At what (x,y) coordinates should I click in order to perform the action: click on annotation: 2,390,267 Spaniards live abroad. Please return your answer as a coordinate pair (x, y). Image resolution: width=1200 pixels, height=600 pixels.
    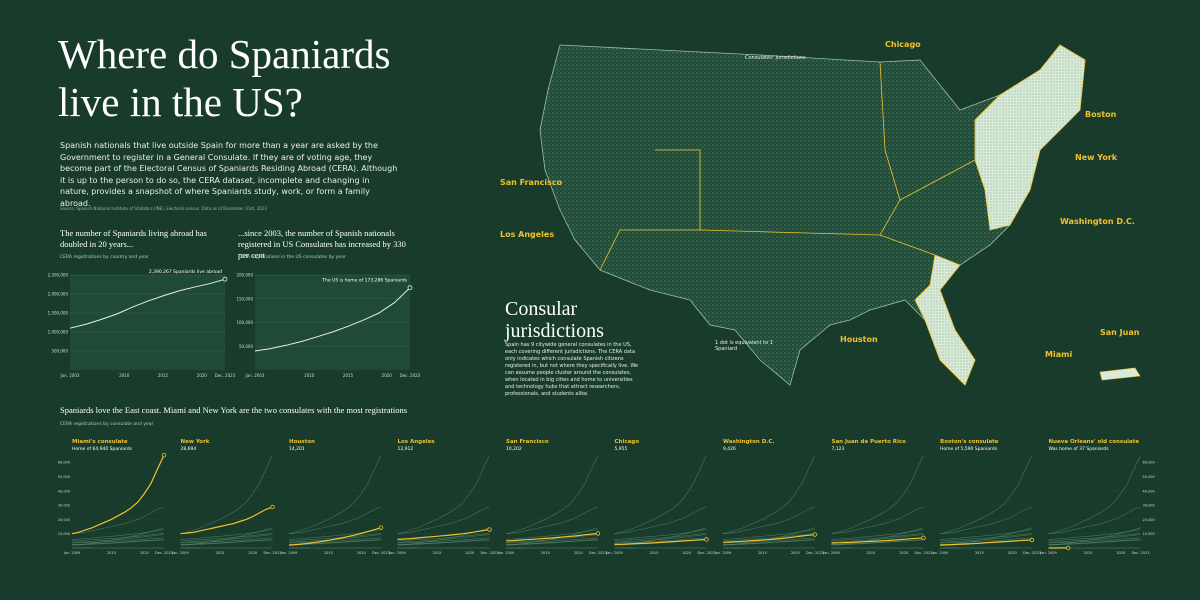
    Looking at the image, I should click on (185, 272).